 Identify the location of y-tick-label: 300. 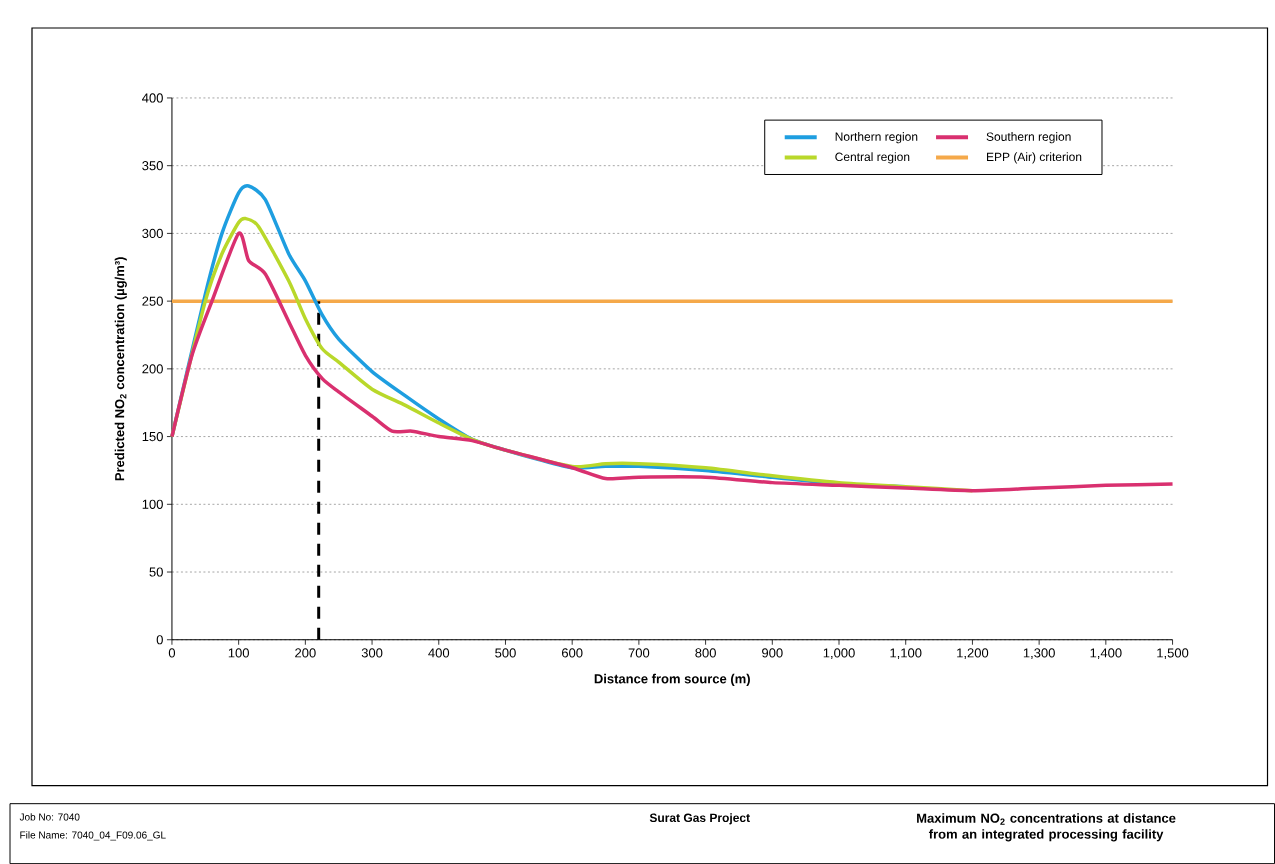
(152, 233).